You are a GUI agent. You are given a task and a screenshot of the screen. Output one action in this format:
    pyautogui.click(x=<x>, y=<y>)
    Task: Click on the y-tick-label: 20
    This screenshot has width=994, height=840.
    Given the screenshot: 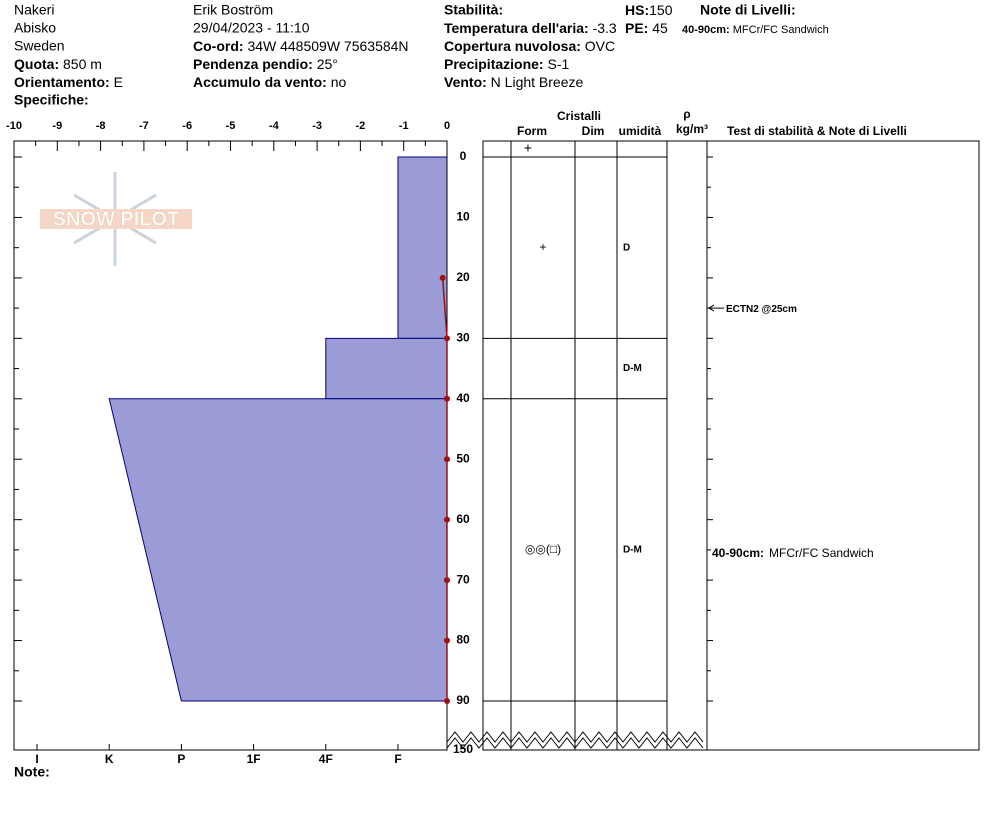 What is the action you would take?
    pyautogui.click(x=463, y=277)
    